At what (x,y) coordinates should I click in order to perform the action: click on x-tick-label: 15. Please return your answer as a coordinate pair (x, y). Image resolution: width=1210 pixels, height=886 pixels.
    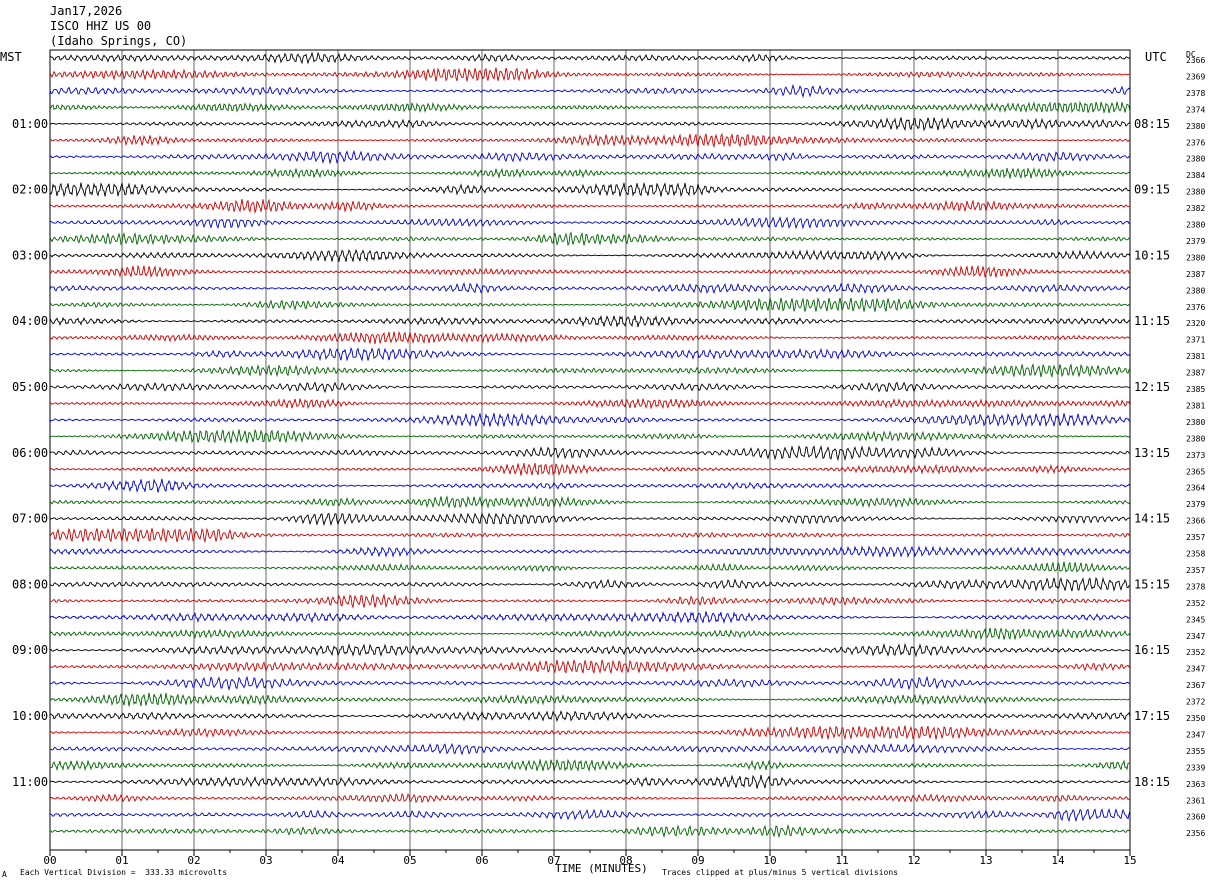
    Looking at the image, I should click on (1129, 860).